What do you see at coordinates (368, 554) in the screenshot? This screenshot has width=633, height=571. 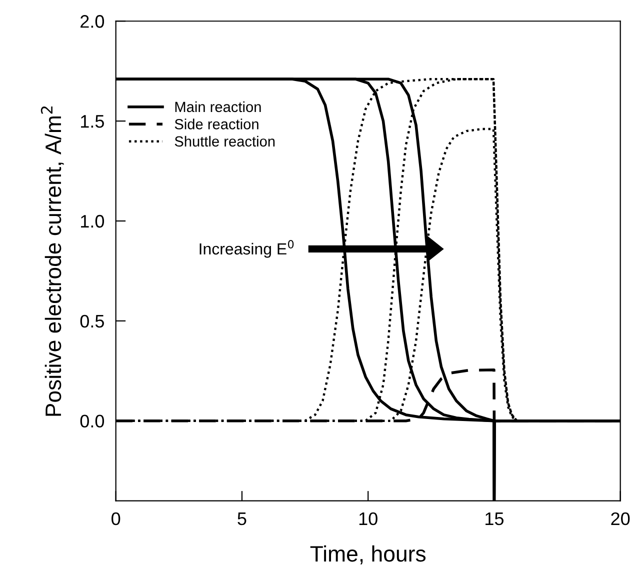 I see `x-axis-title: Time, hours` at bounding box center [368, 554].